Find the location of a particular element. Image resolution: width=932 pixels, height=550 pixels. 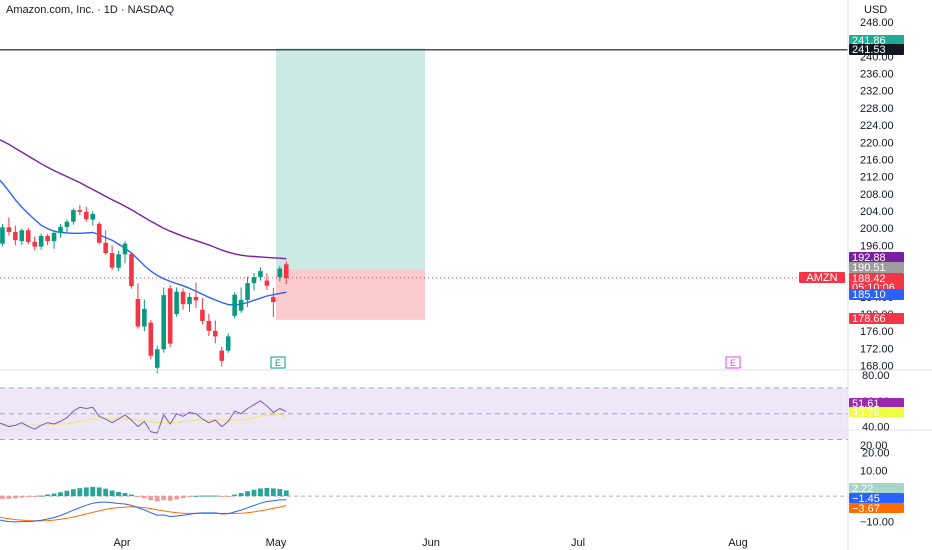

macd-tick-label: 20.00 is located at coordinates (874, 446).